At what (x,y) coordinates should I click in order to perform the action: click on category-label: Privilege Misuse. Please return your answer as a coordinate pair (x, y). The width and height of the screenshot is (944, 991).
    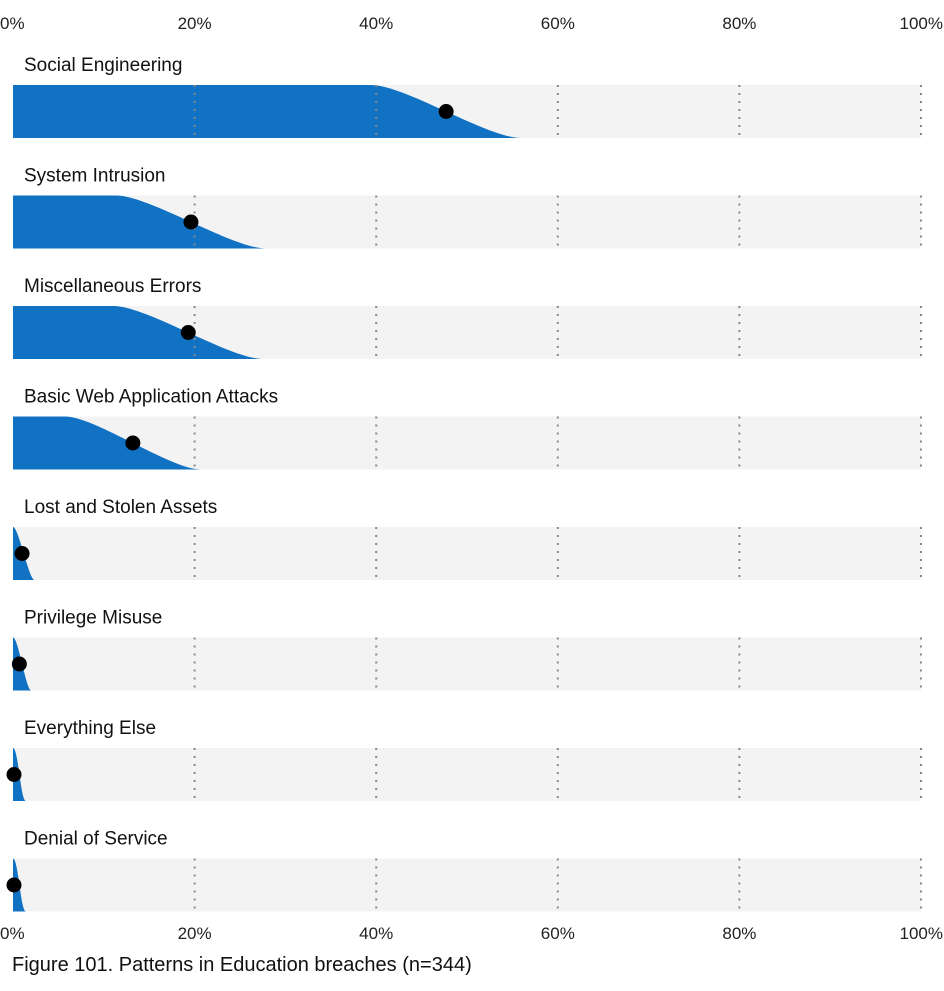
    Looking at the image, I should click on (93, 618).